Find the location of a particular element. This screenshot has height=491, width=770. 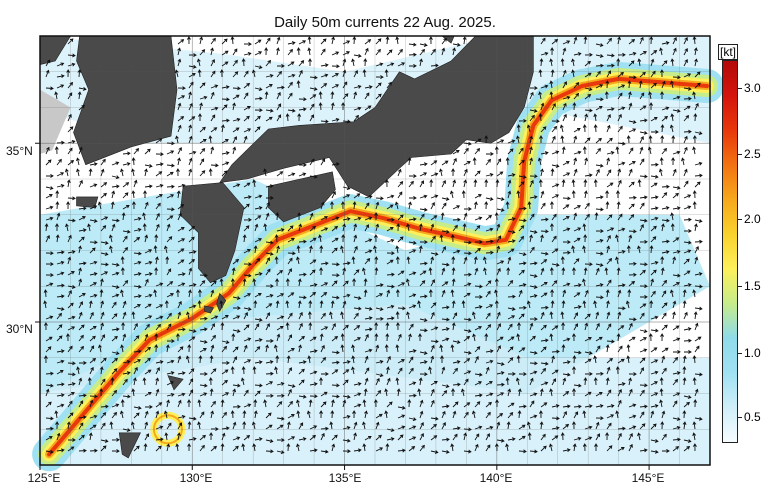

colorbar-tick-2-0: 2.0 is located at coordinates (752, 219).